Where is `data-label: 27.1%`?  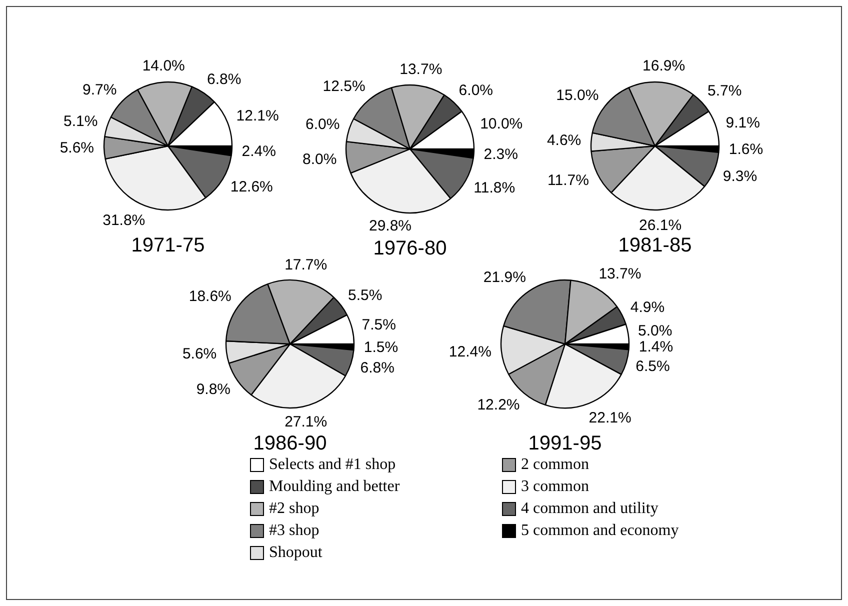
data-label: 27.1% is located at coordinates (306, 422).